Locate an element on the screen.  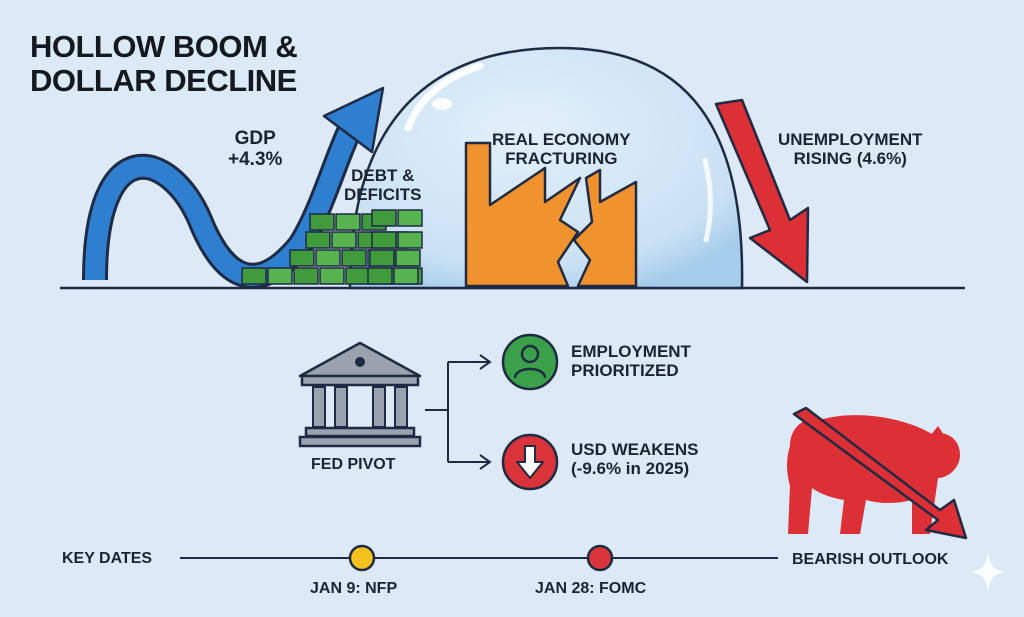
fed-pivot-label: FED PIVOT is located at coordinates (353, 464).